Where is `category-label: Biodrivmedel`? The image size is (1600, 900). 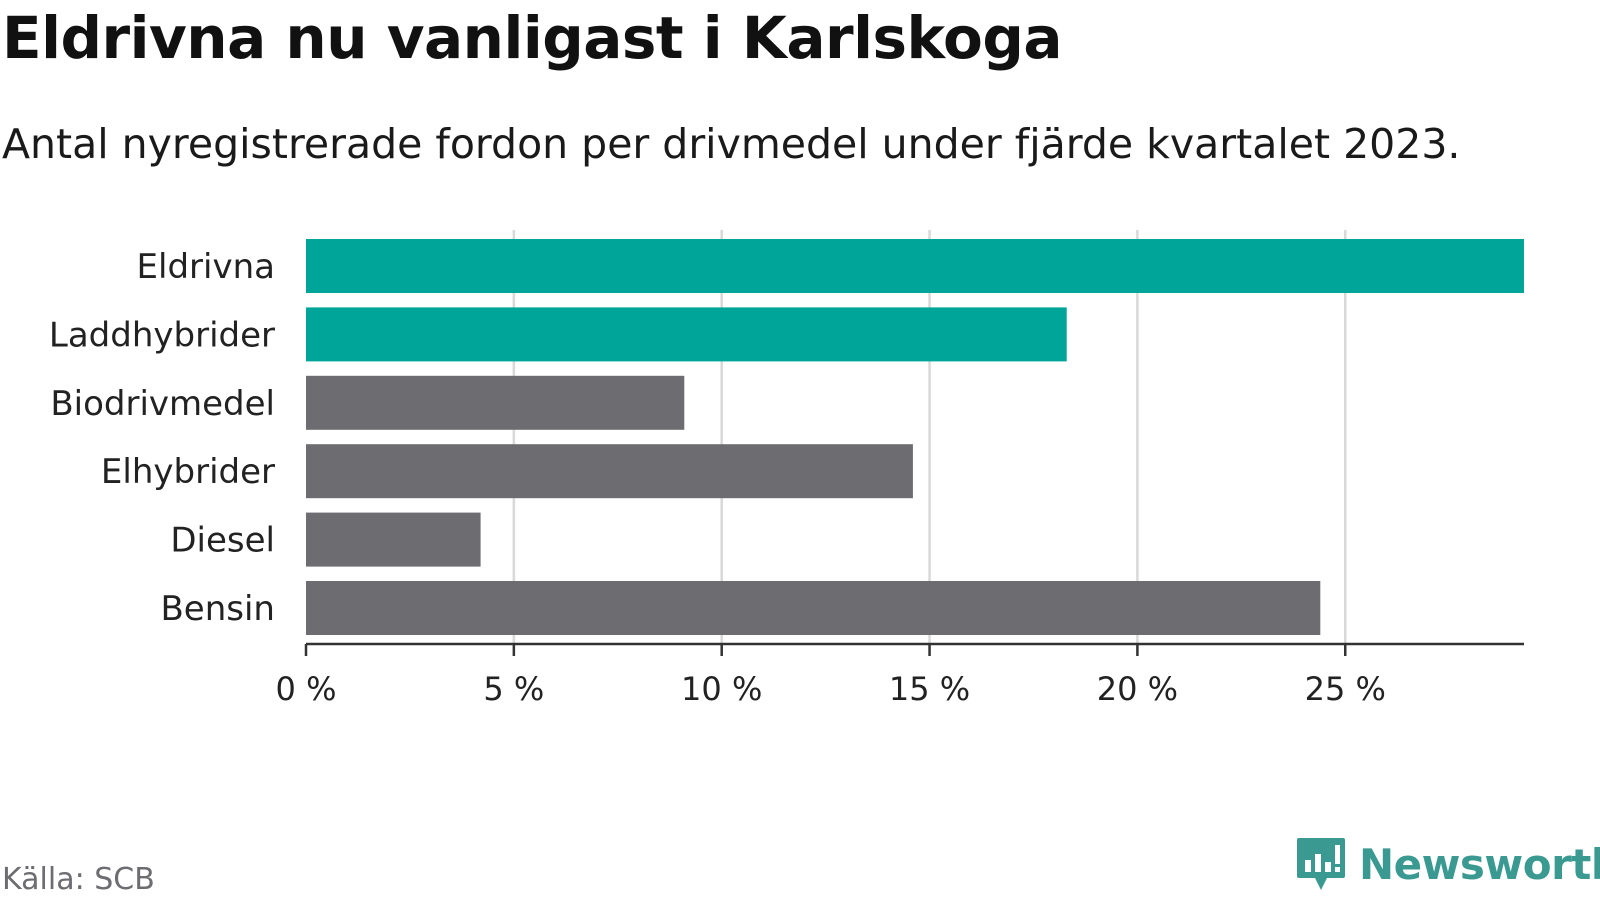 category-label: Biodrivmedel is located at coordinates (162, 404).